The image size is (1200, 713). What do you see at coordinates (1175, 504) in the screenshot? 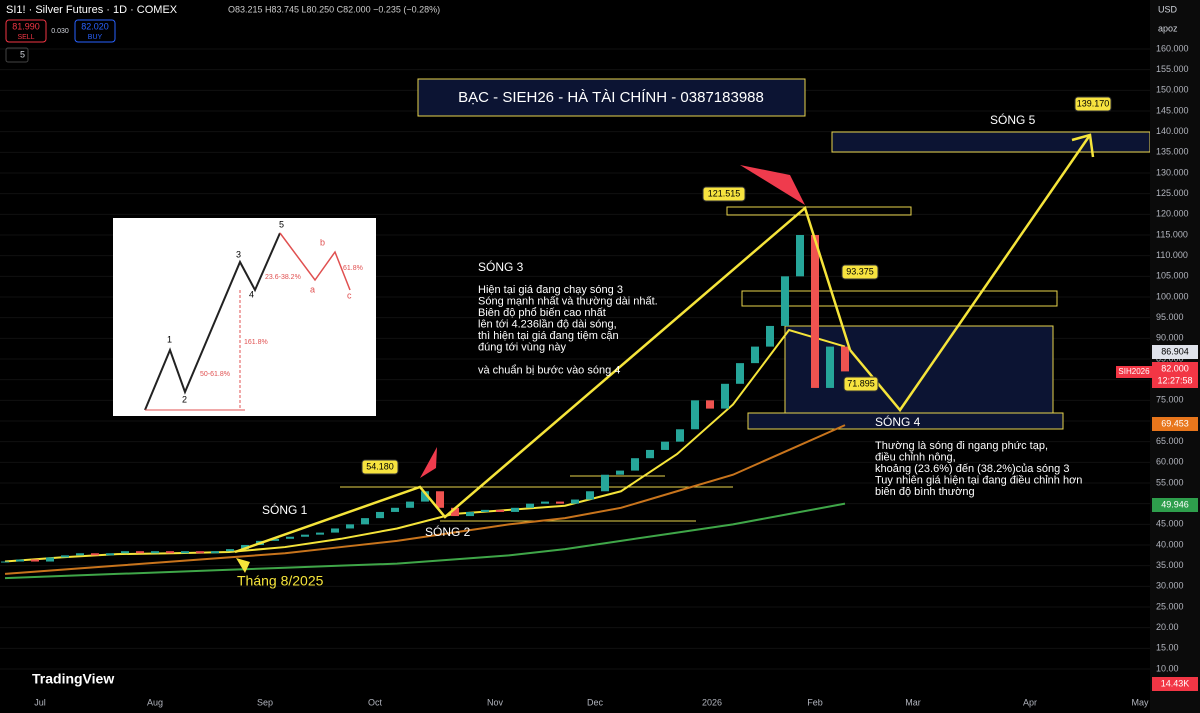
I see `price-label-text: 49.946` at bounding box center [1175, 504].